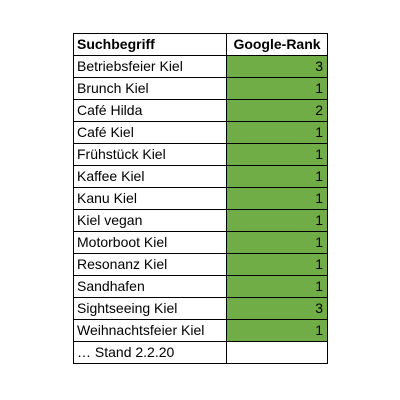 The image size is (400, 400). What do you see at coordinates (150, 176) in the screenshot?
I see `term-cell: Kaffee Kiel` at bounding box center [150, 176].